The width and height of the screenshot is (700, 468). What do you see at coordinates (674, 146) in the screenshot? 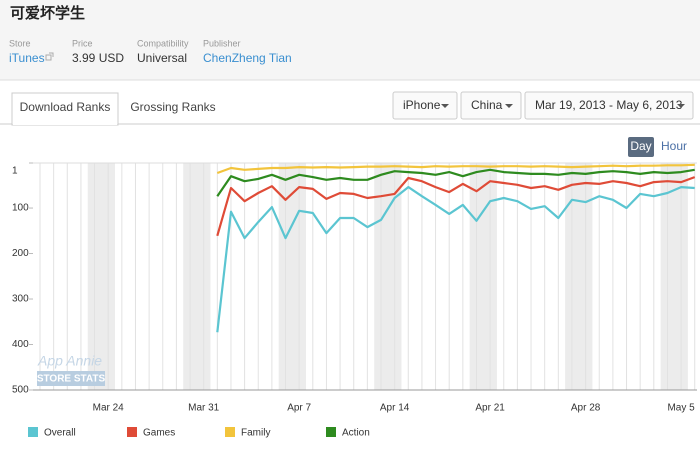
I see `granularity: Hour` at bounding box center [674, 146].